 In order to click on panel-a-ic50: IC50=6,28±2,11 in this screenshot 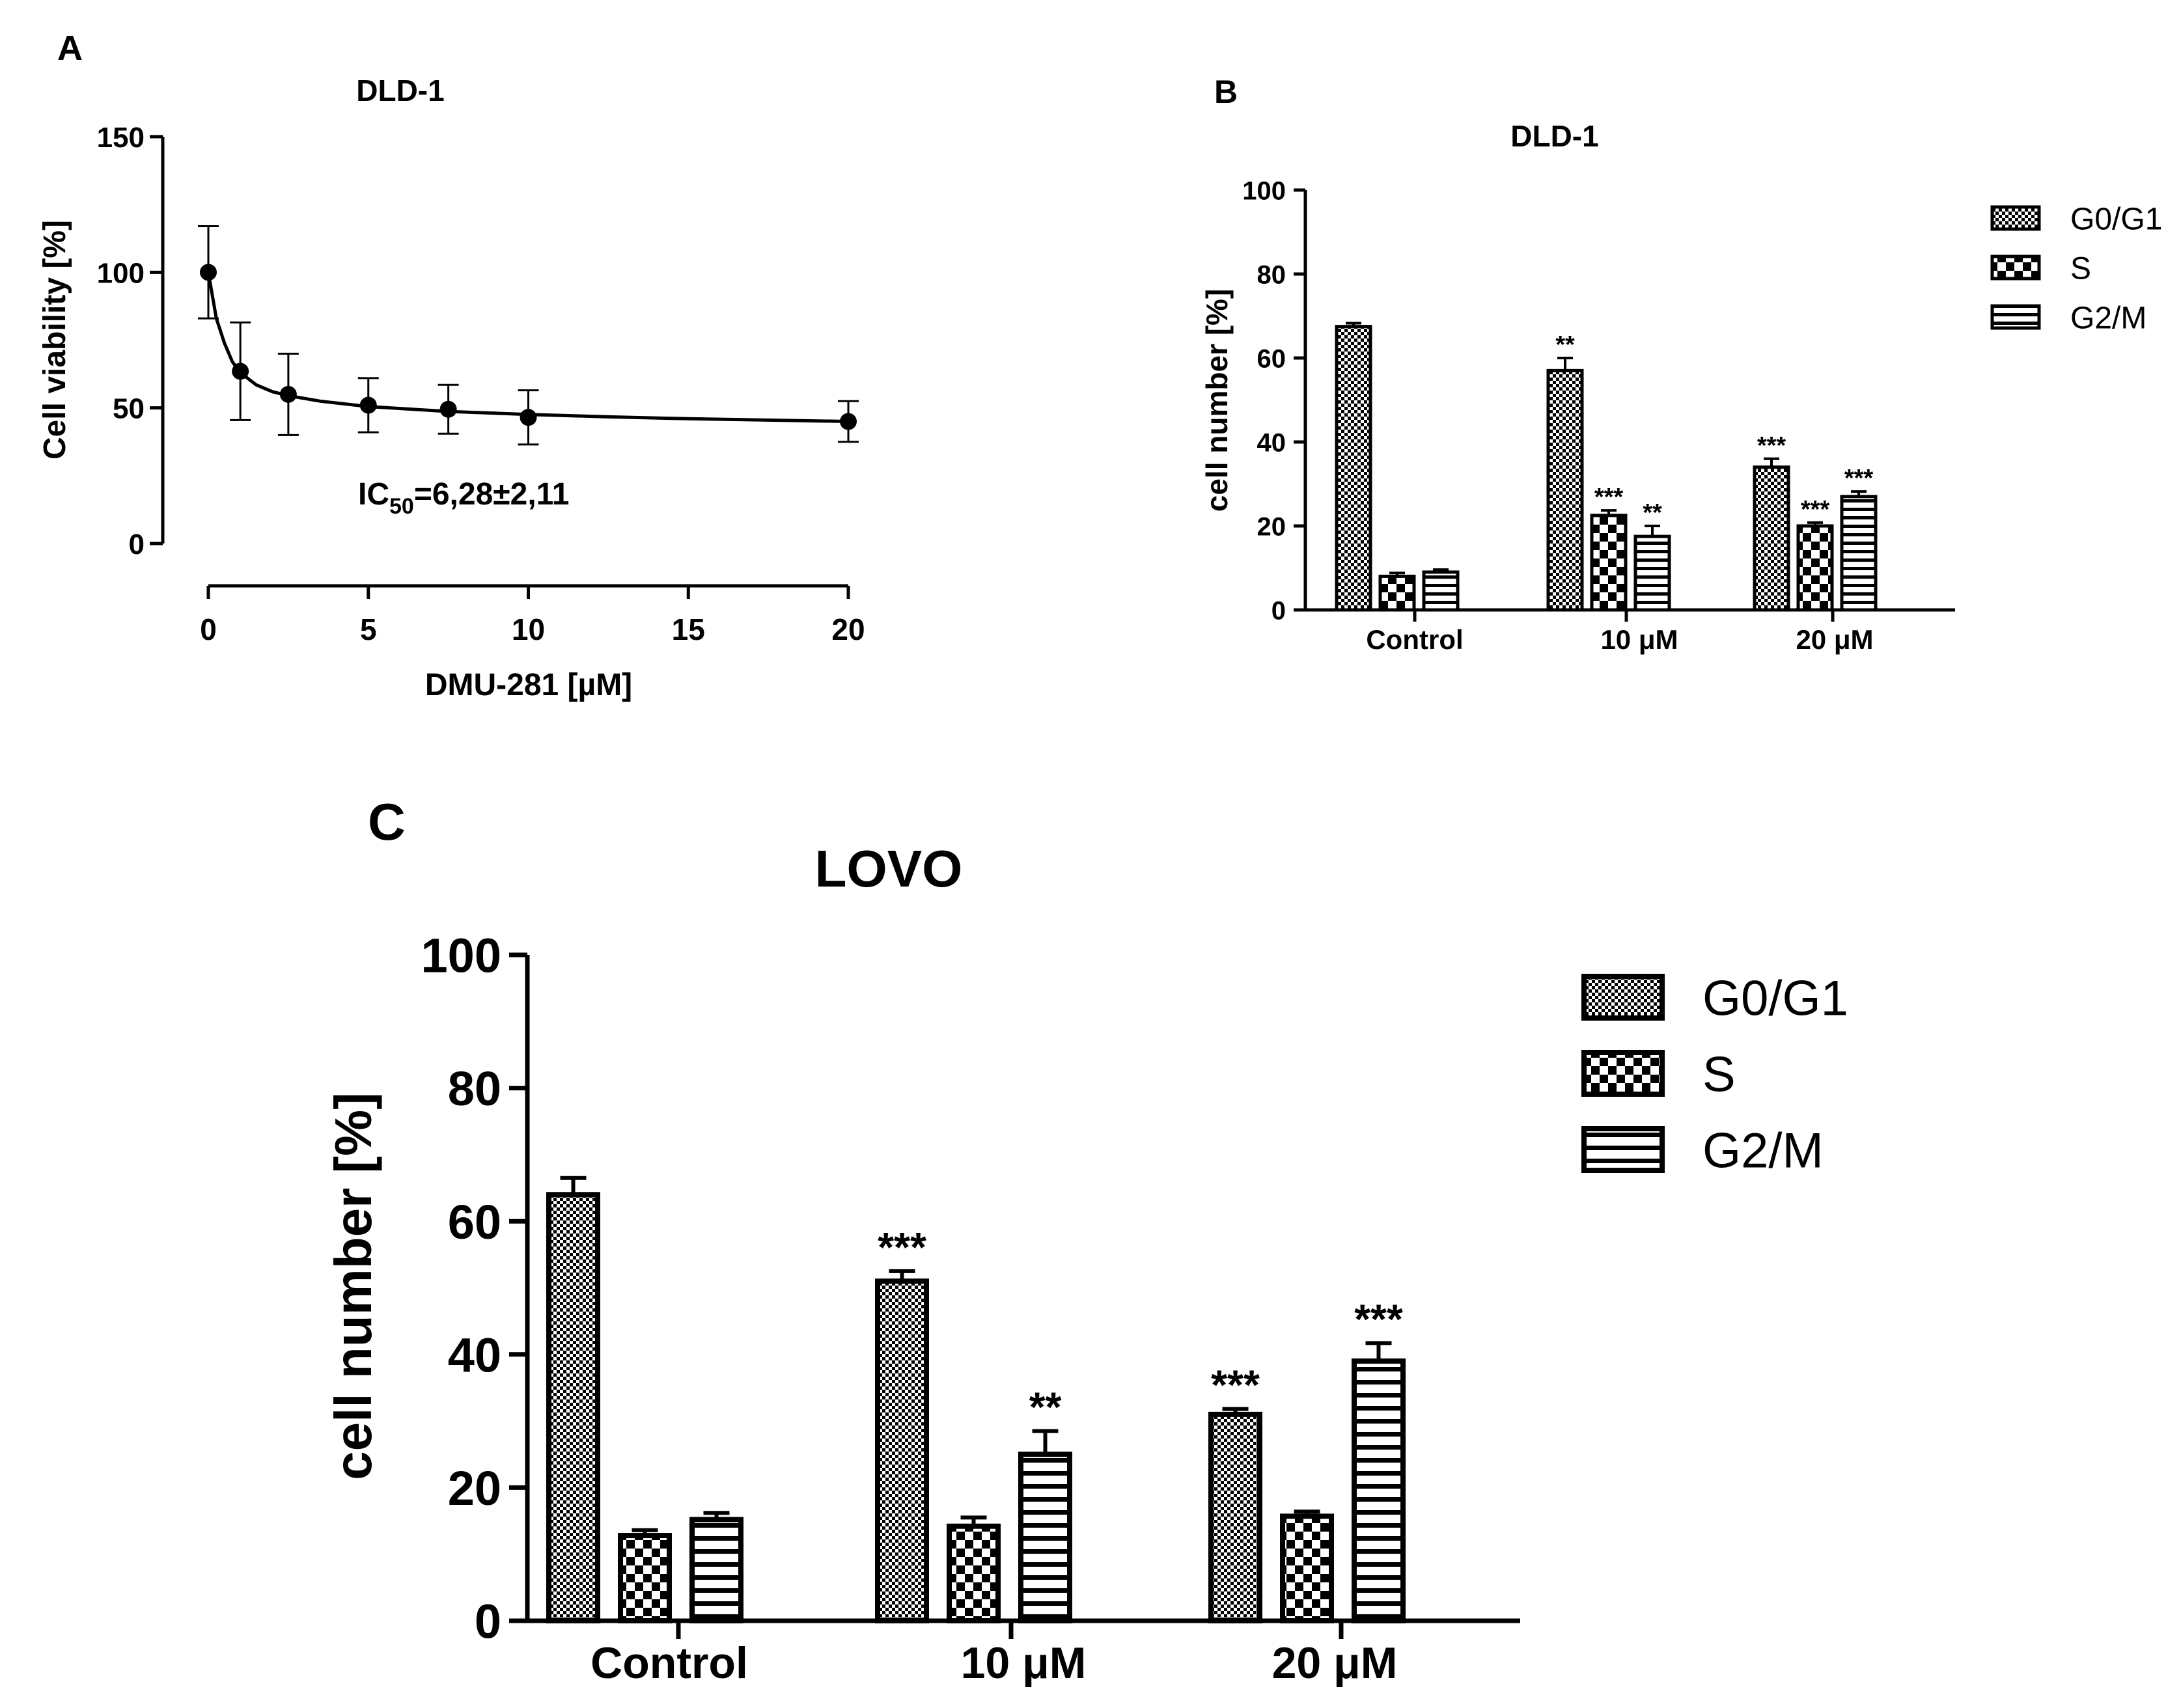, I will do `click(463, 498)`.